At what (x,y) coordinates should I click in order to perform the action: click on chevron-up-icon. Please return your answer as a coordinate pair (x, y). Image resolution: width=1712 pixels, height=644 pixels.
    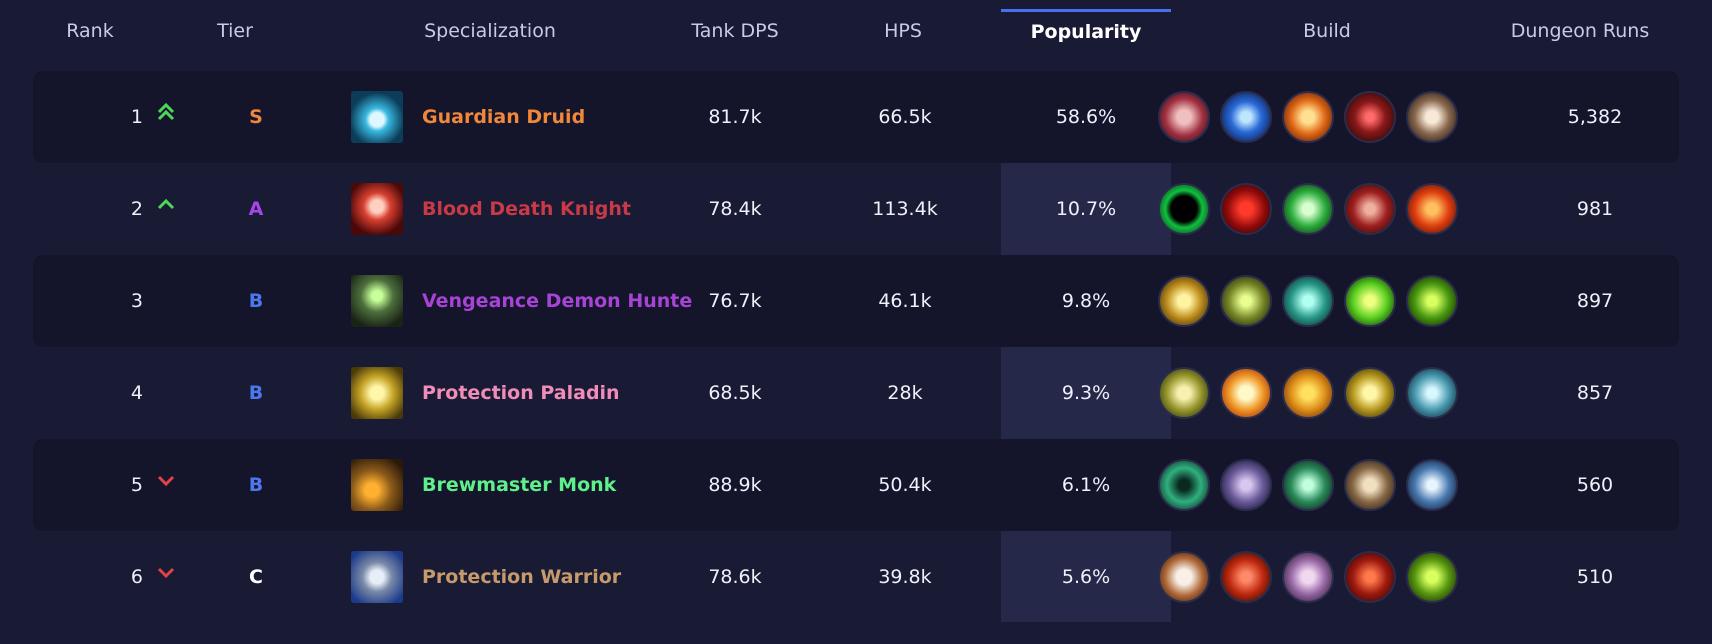
    Looking at the image, I should click on (166, 204).